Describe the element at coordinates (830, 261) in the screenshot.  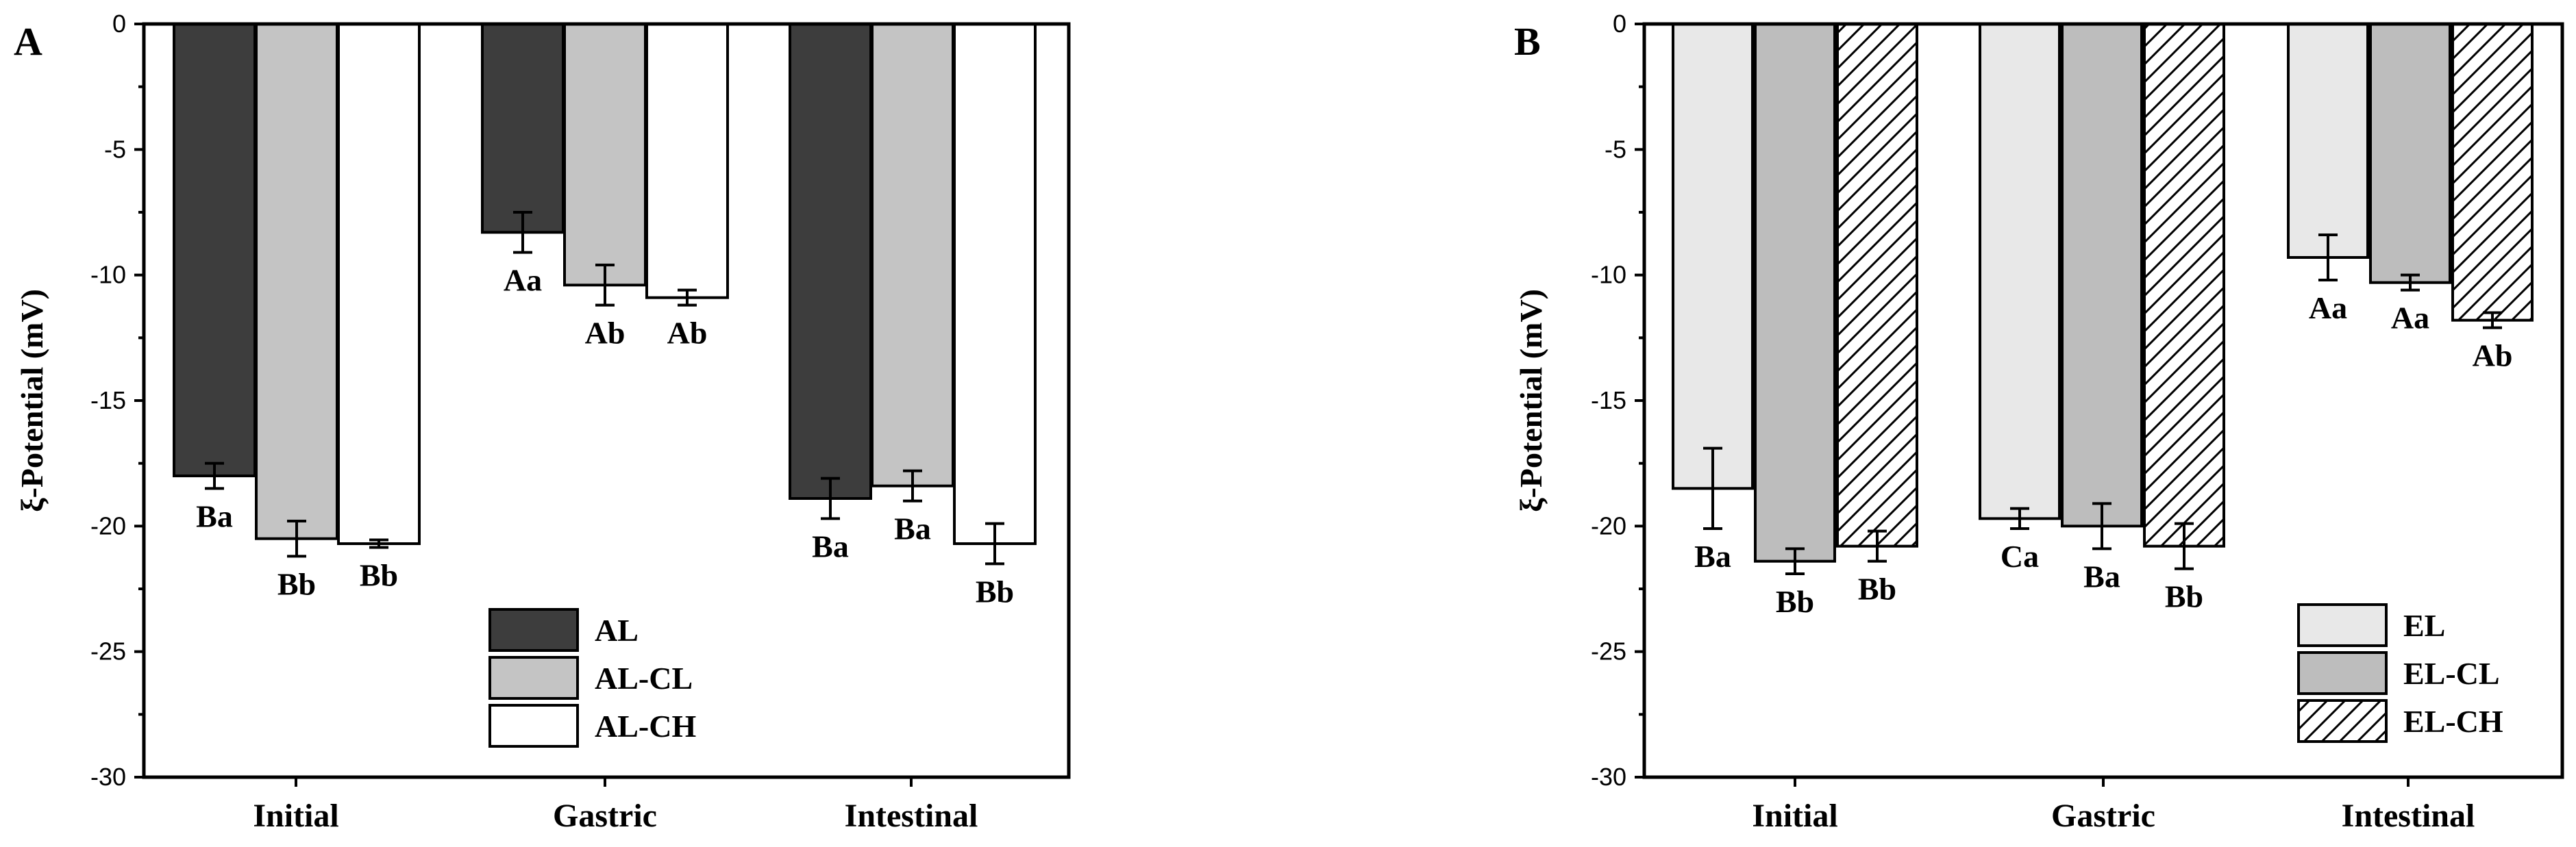
I see `bar-al-intestinal` at that location.